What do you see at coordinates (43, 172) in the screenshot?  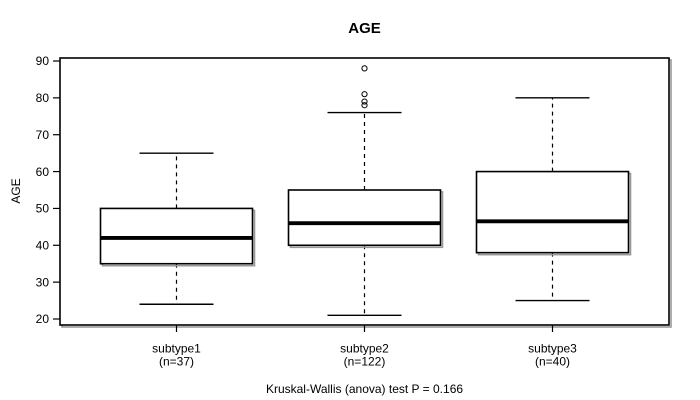 I see `y-axis-tick-label: 60` at bounding box center [43, 172].